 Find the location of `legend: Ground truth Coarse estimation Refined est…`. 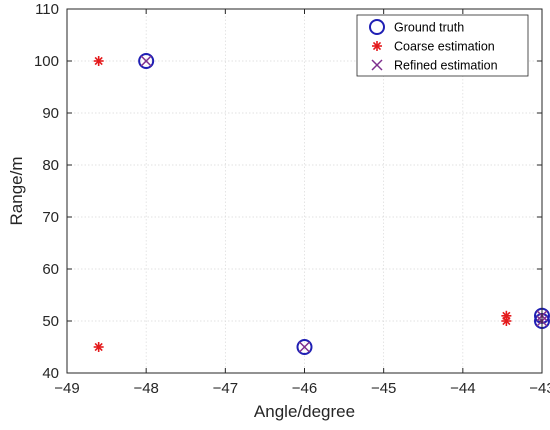

legend: Ground truth Coarse estimation Refined est… is located at coordinates (442, 45).